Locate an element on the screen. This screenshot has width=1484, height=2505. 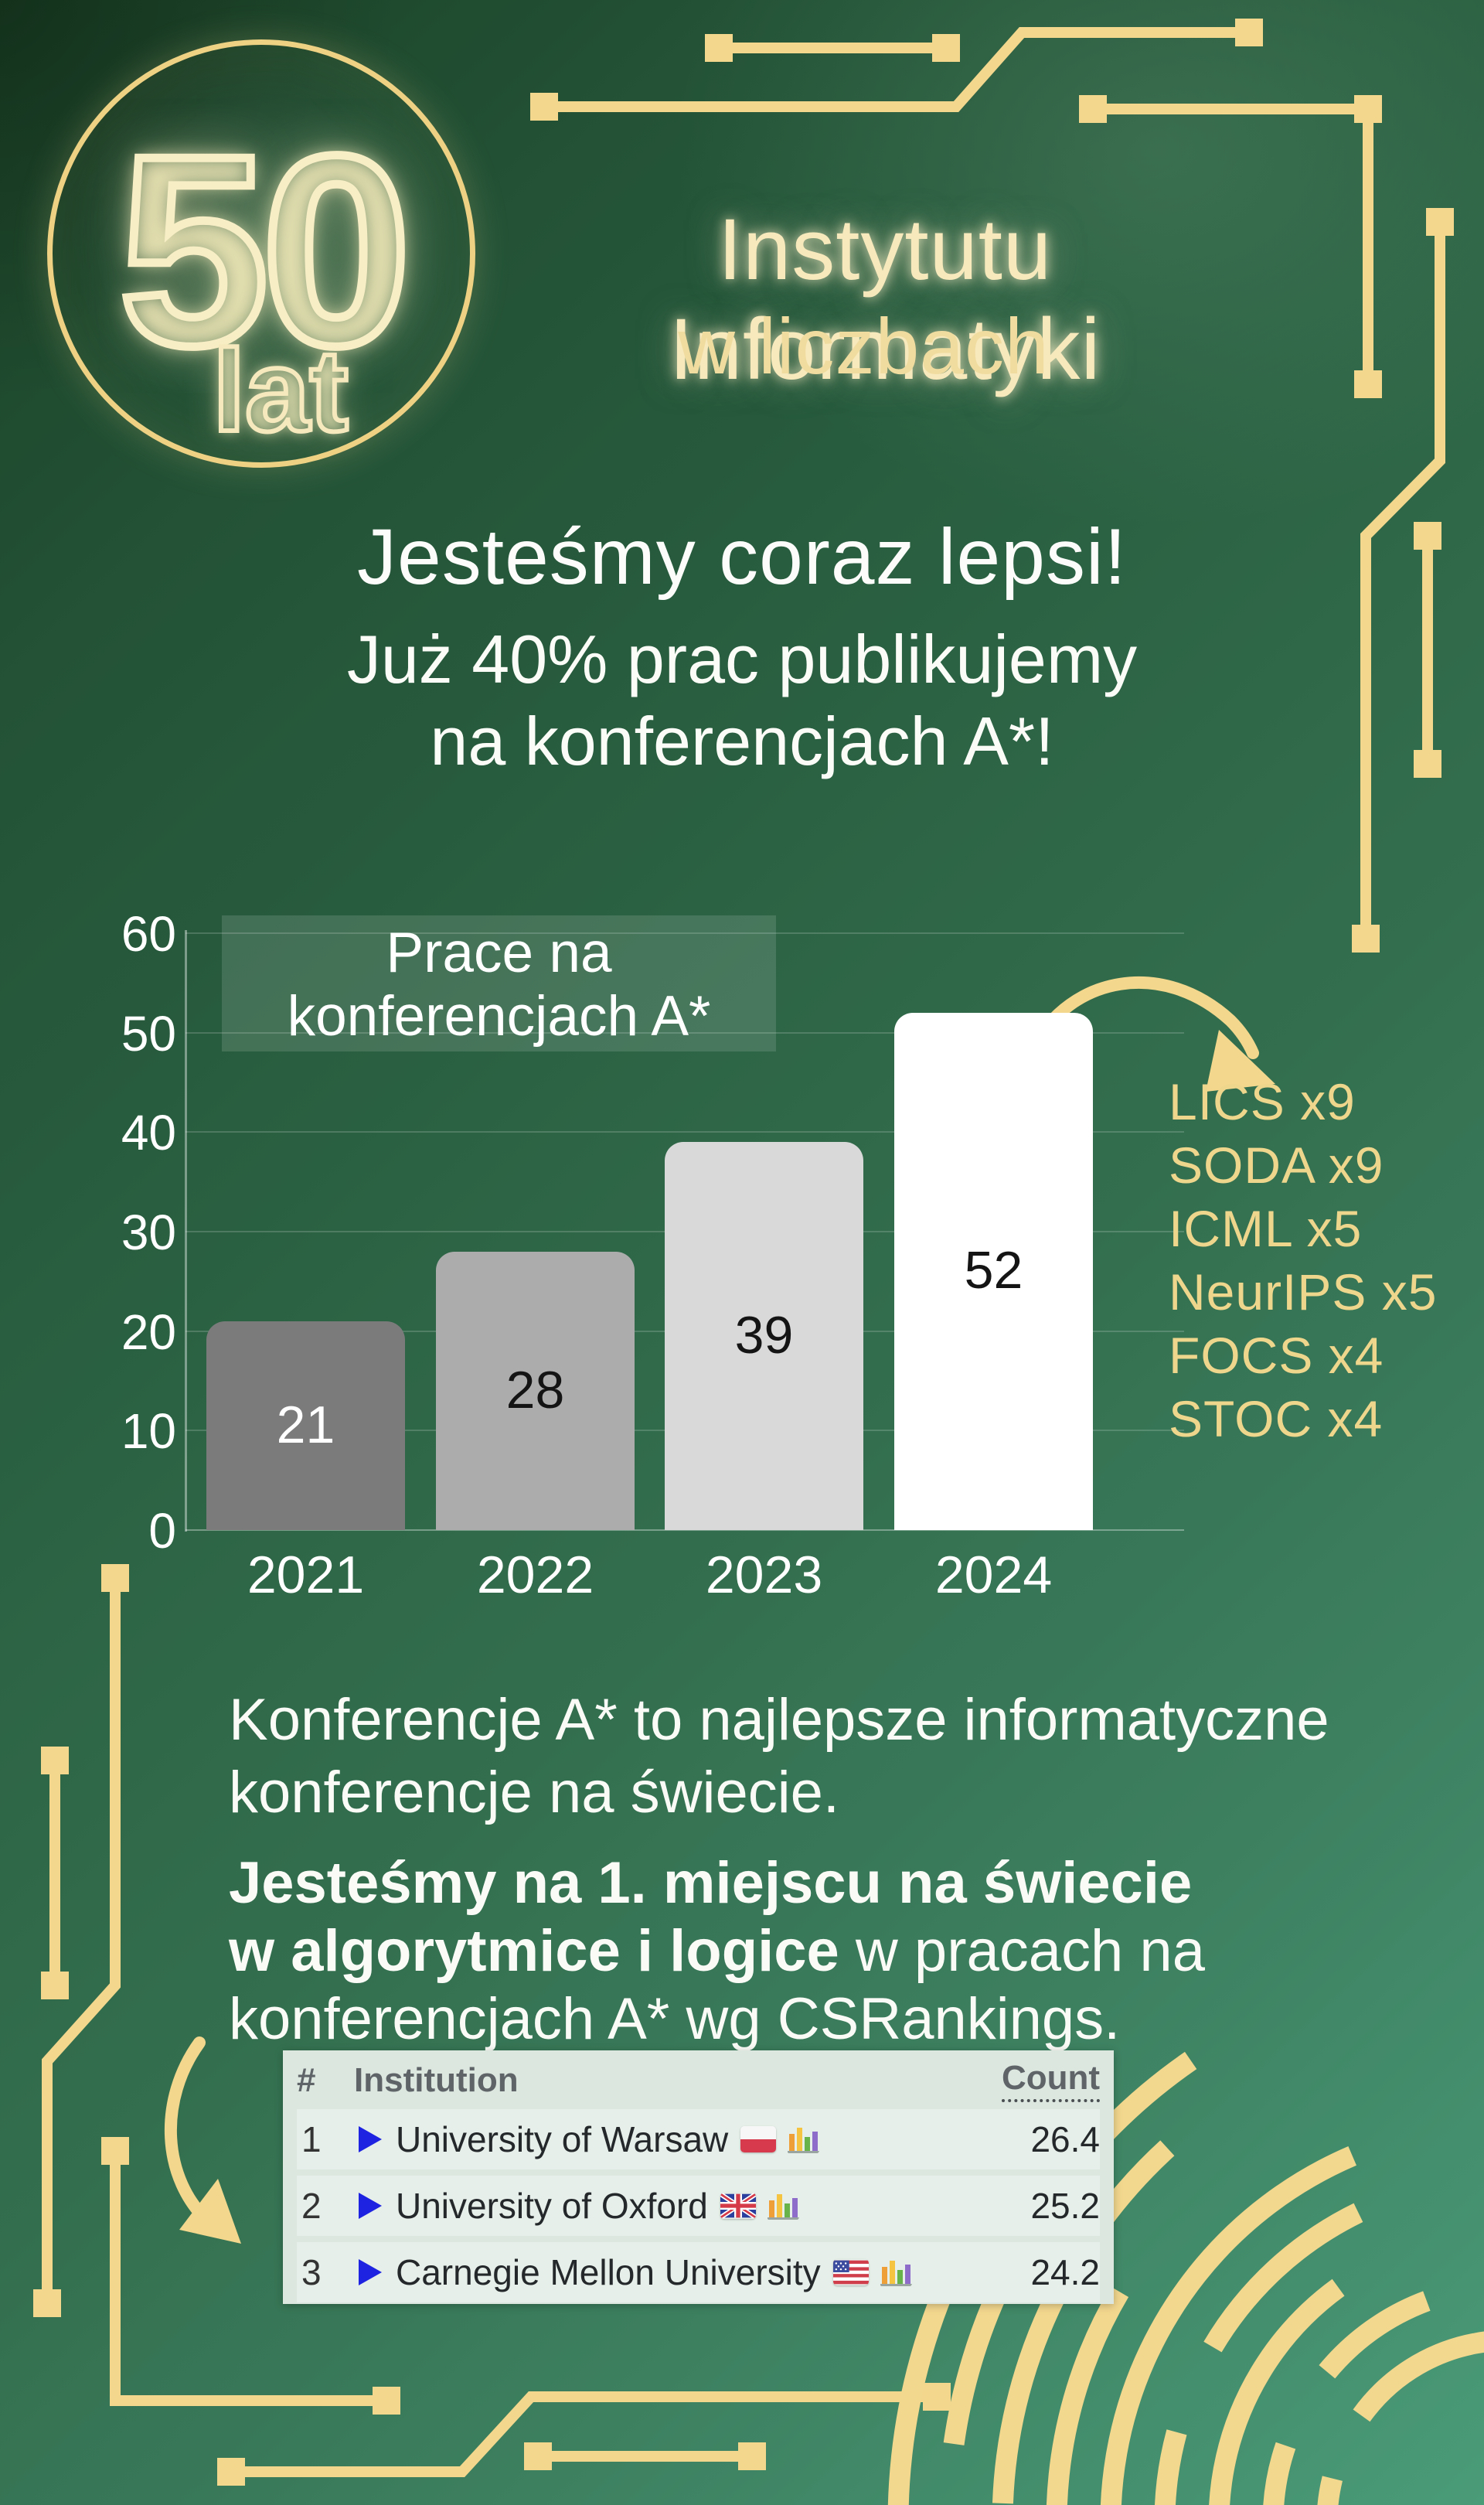
y-axis-tick-label: 30 is located at coordinates (148, 1232).